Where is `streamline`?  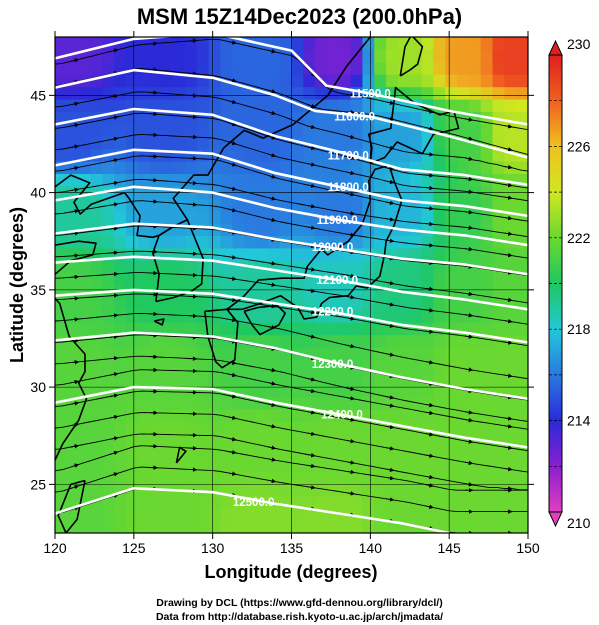
streamline is located at coordinates (291, 229).